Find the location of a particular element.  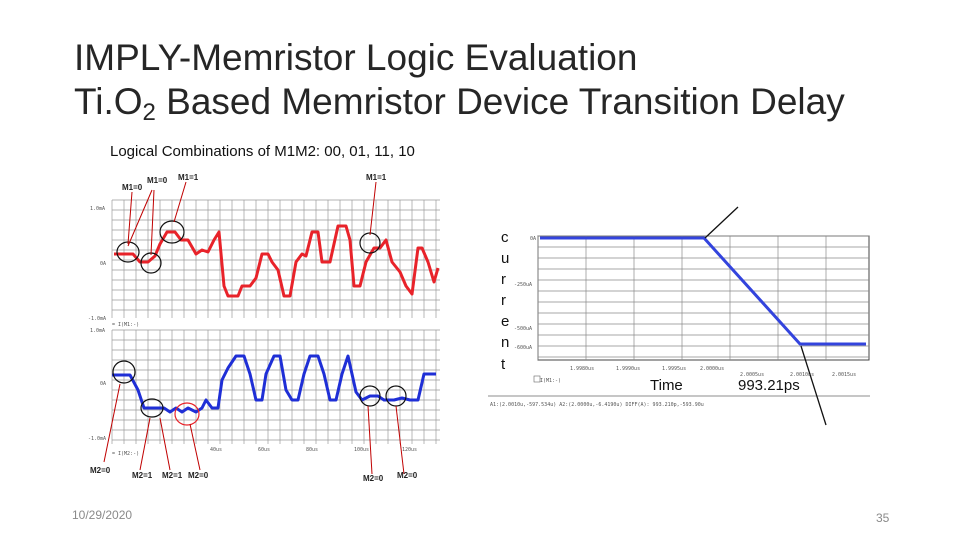

m1-plot-grid is located at coordinates (275, 258).